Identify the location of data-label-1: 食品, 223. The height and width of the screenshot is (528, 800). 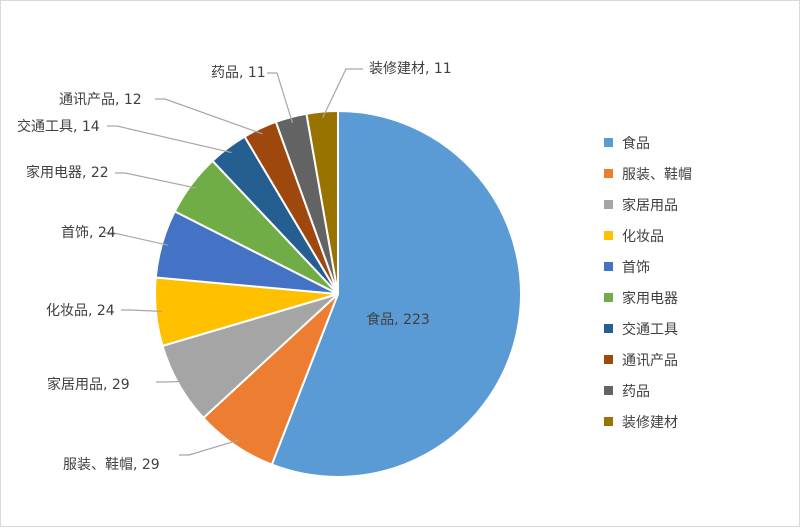
(398, 319).